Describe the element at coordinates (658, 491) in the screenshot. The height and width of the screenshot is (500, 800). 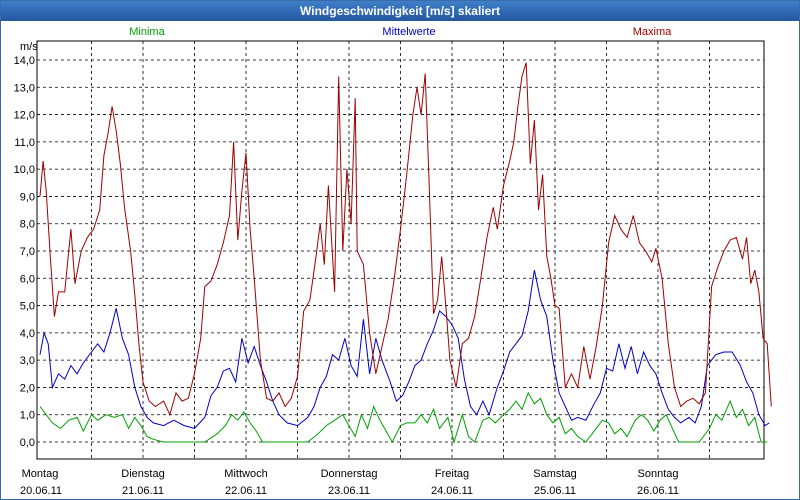
I see `x-label-date: 26.06.11` at that location.